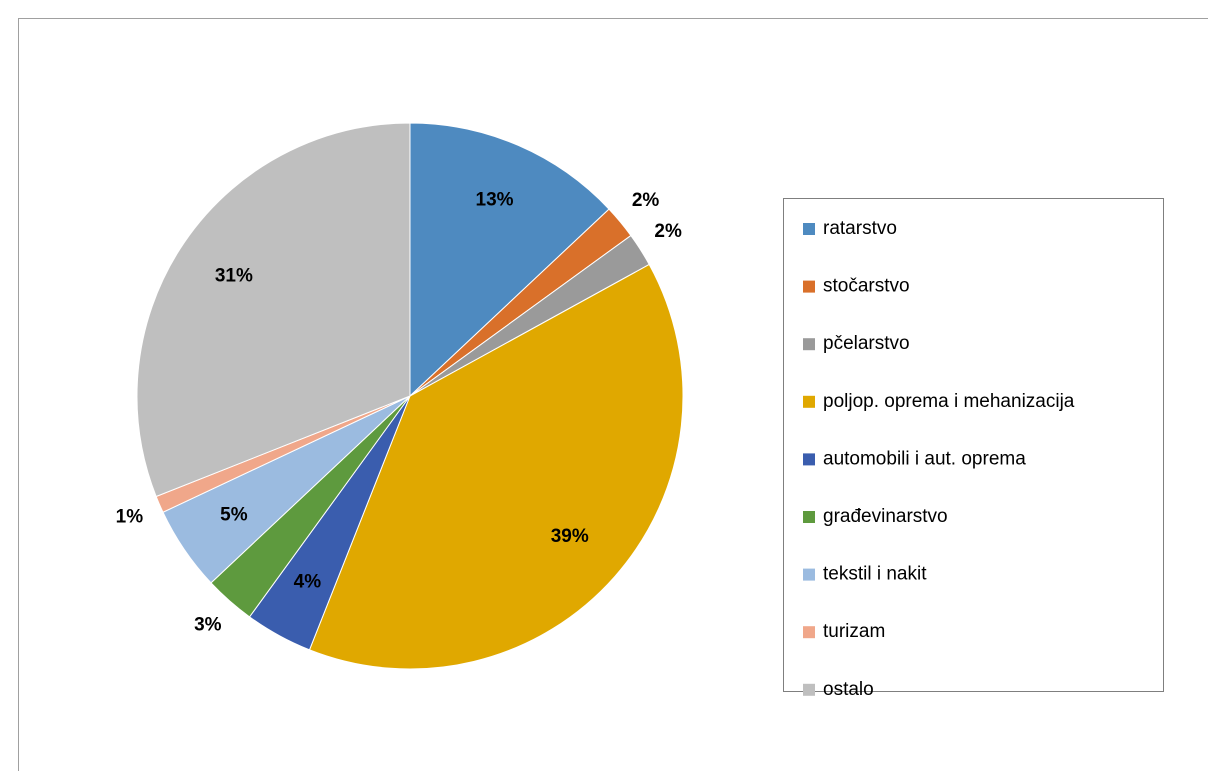  What do you see at coordinates (848, 689) in the screenshot?
I see `legend-label: ostalo` at bounding box center [848, 689].